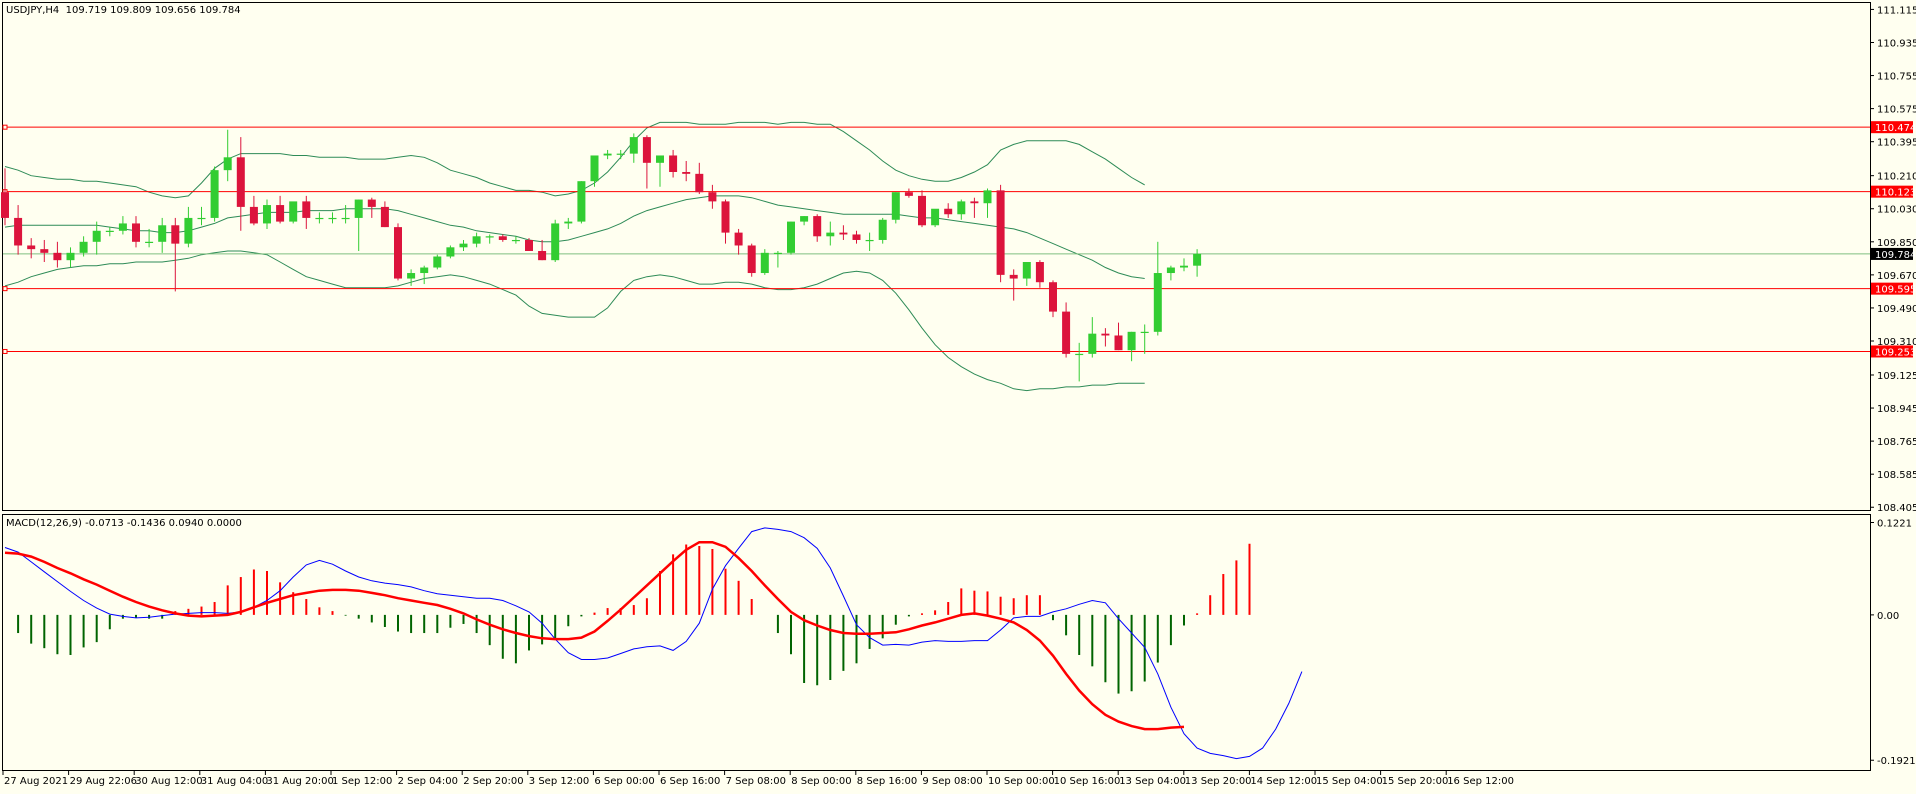 The image size is (1916, 794). I want to click on time-tick-label: 15 Sep 20:00, so click(1415, 781).